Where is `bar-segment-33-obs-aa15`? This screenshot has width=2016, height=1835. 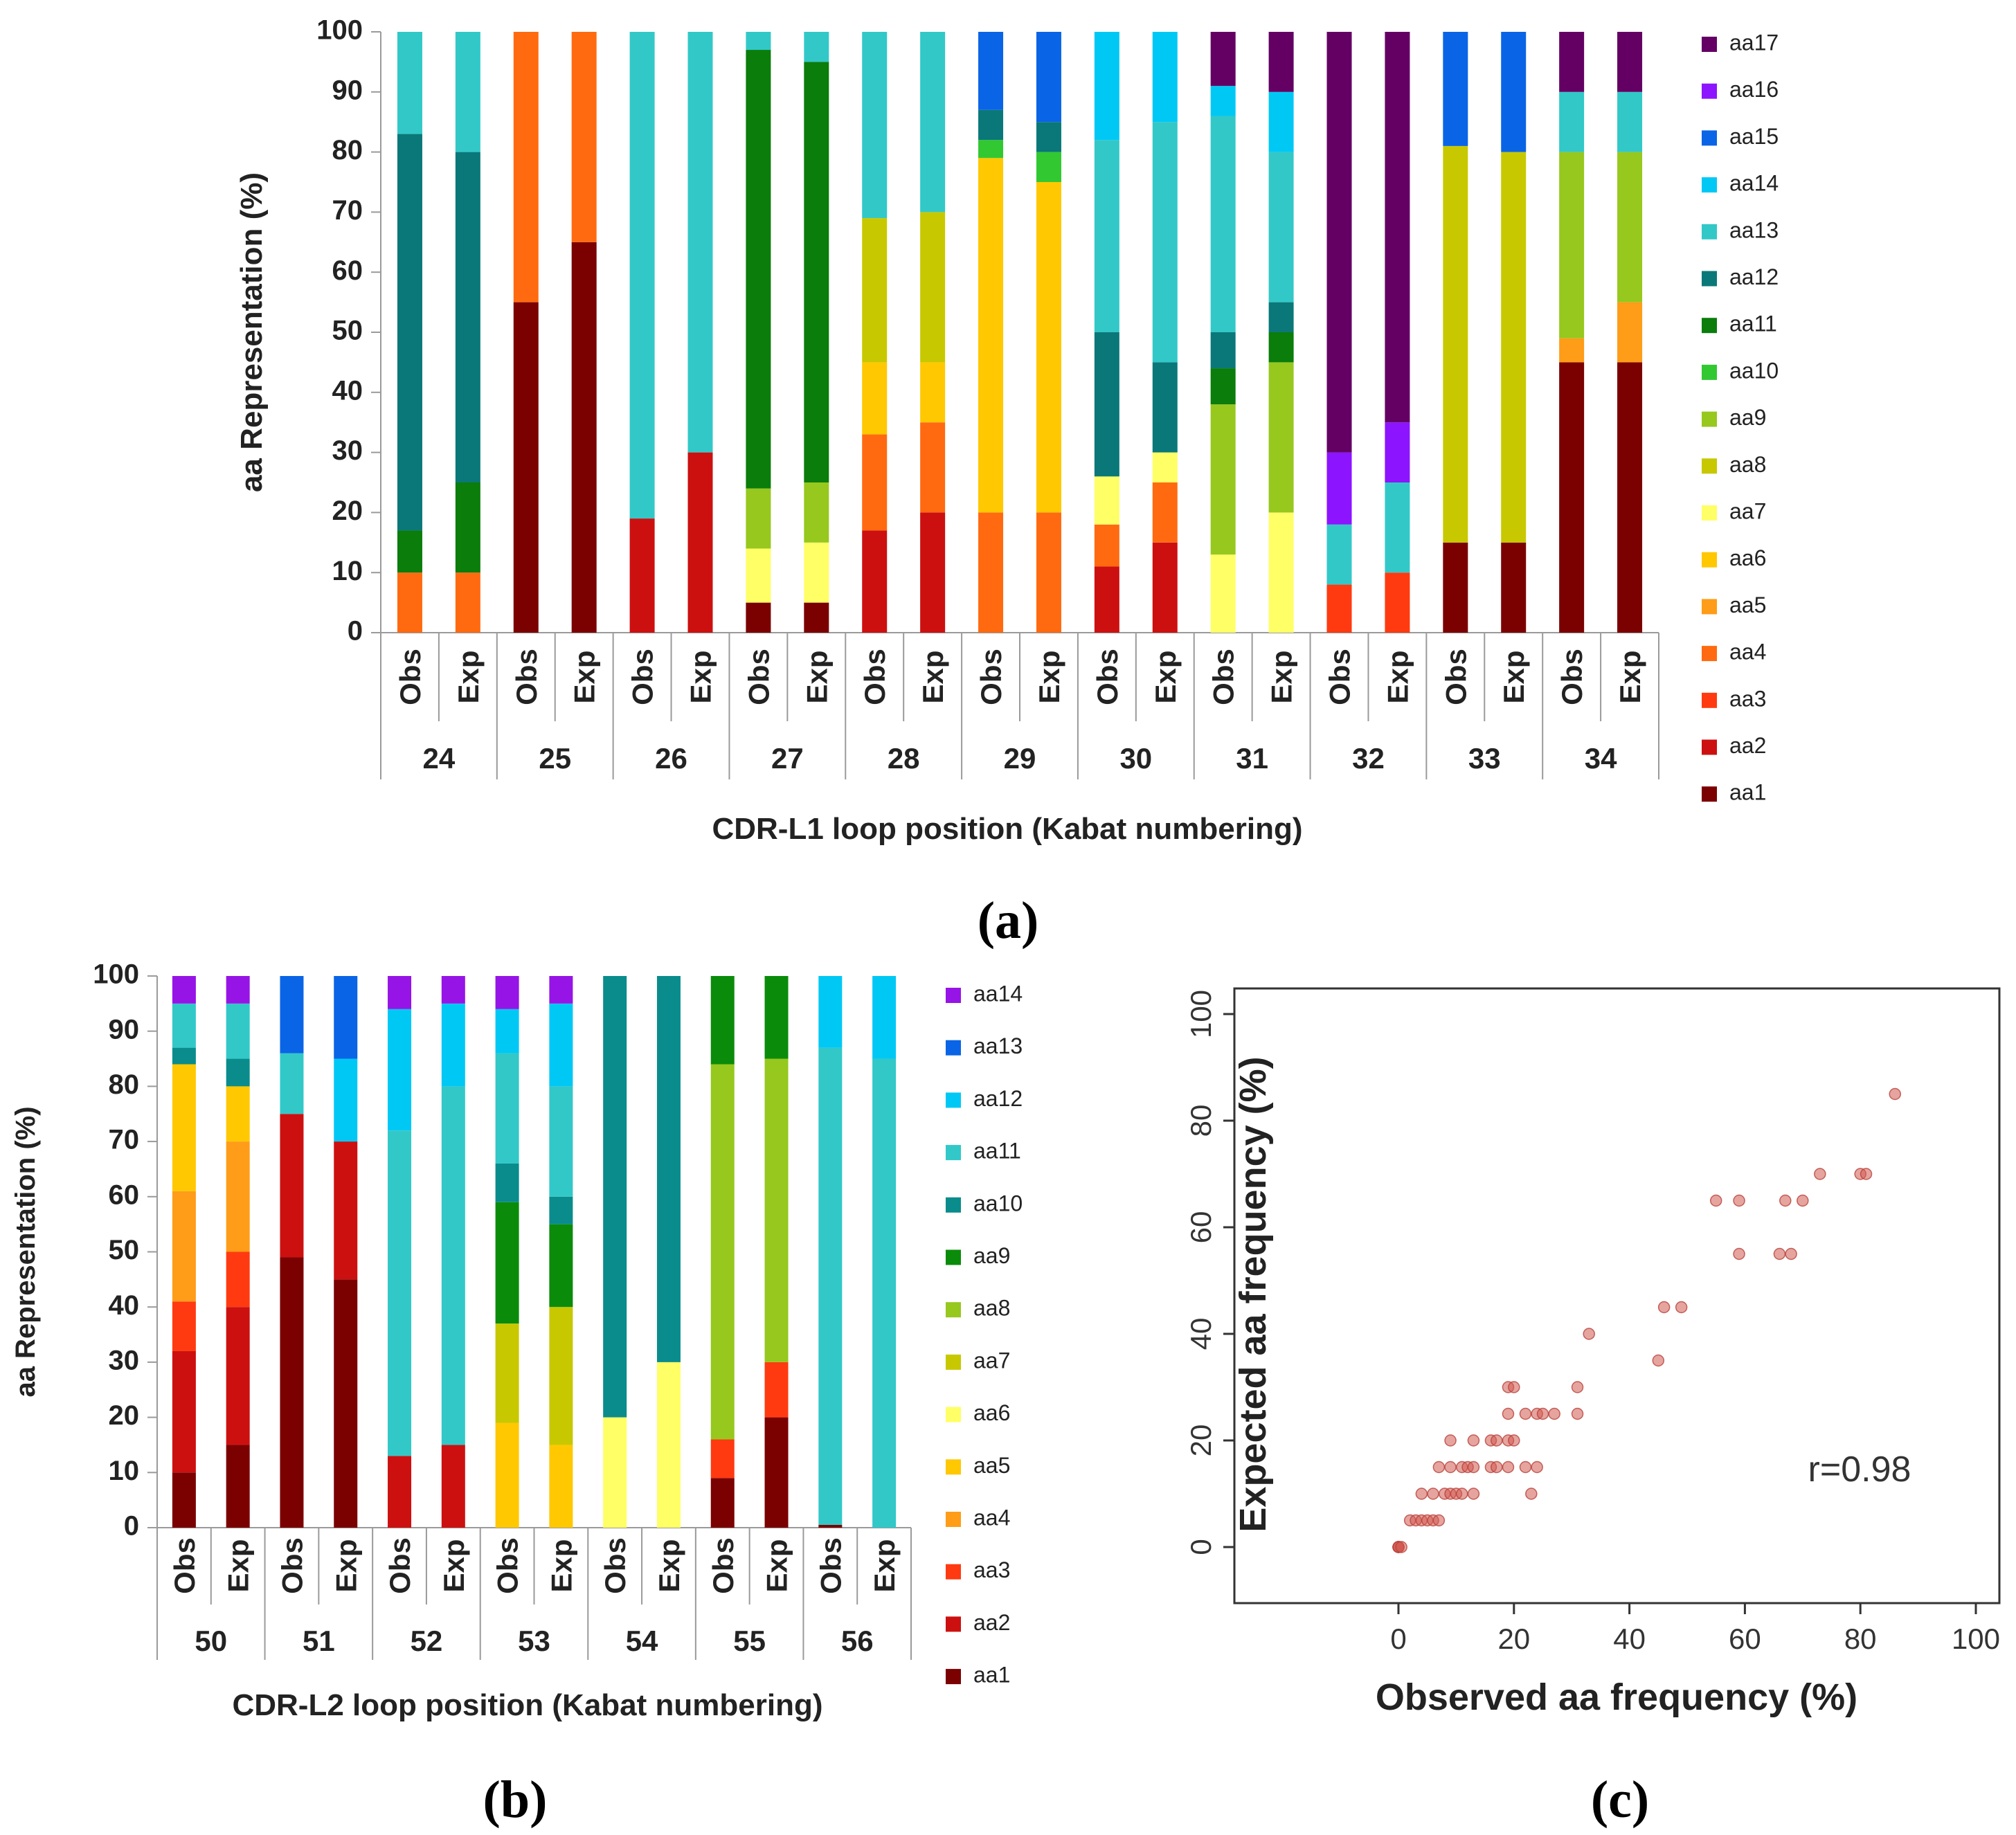
bar-segment-33-obs-aa15 is located at coordinates (1455, 89).